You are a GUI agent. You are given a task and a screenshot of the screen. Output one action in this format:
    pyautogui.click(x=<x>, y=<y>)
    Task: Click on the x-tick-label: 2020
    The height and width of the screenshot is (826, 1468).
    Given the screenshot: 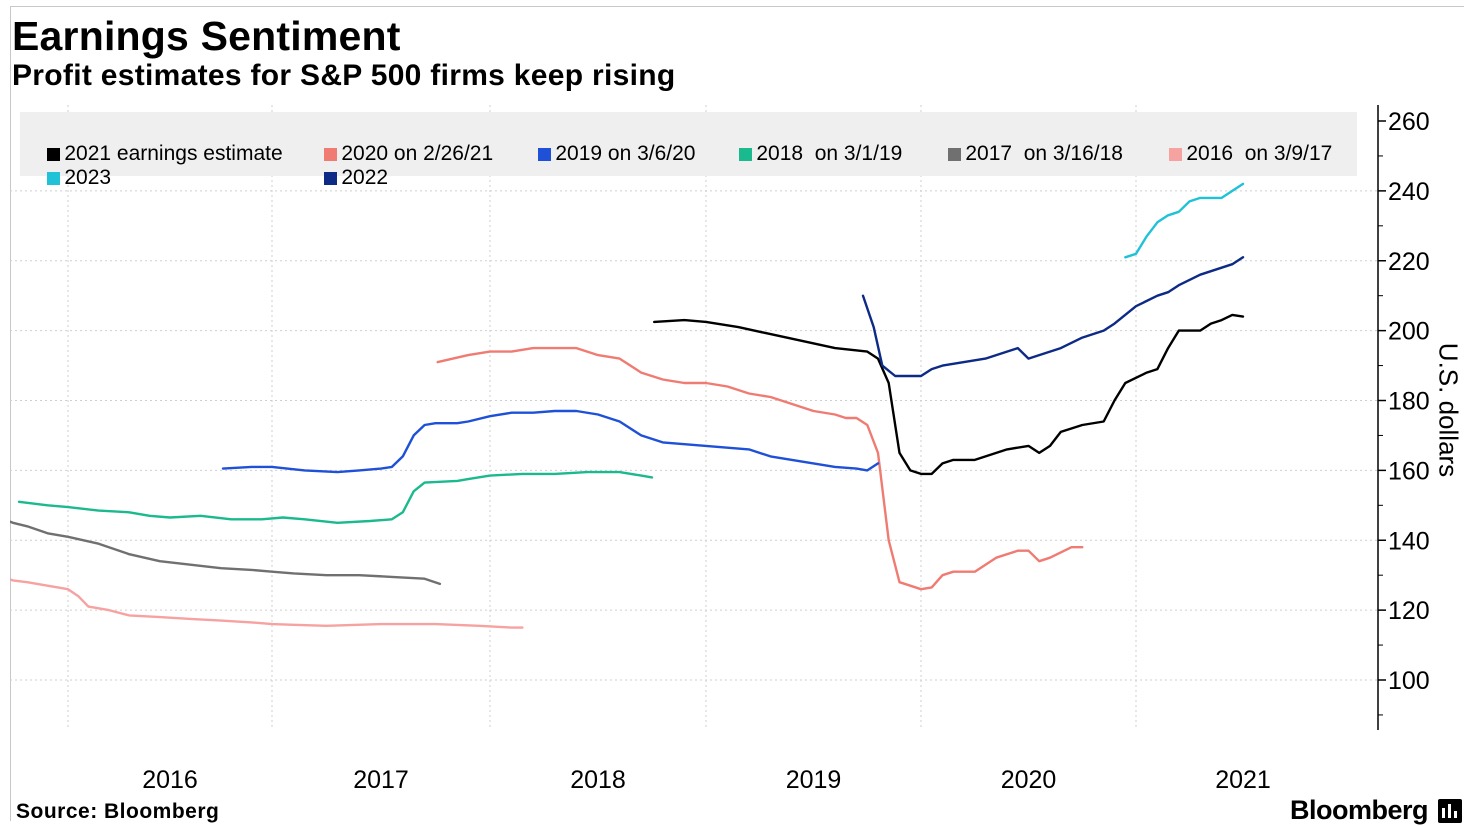 What is the action you would take?
    pyautogui.click(x=1029, y=780)
    